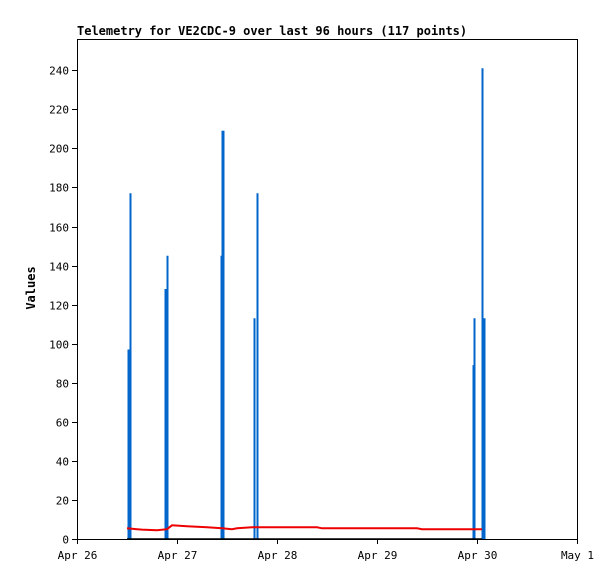 This screenshot has height=579, width=615. Describe the element at coordinates (59, 228) in the screenshot. I see `y-tick-label: 160` at that location.